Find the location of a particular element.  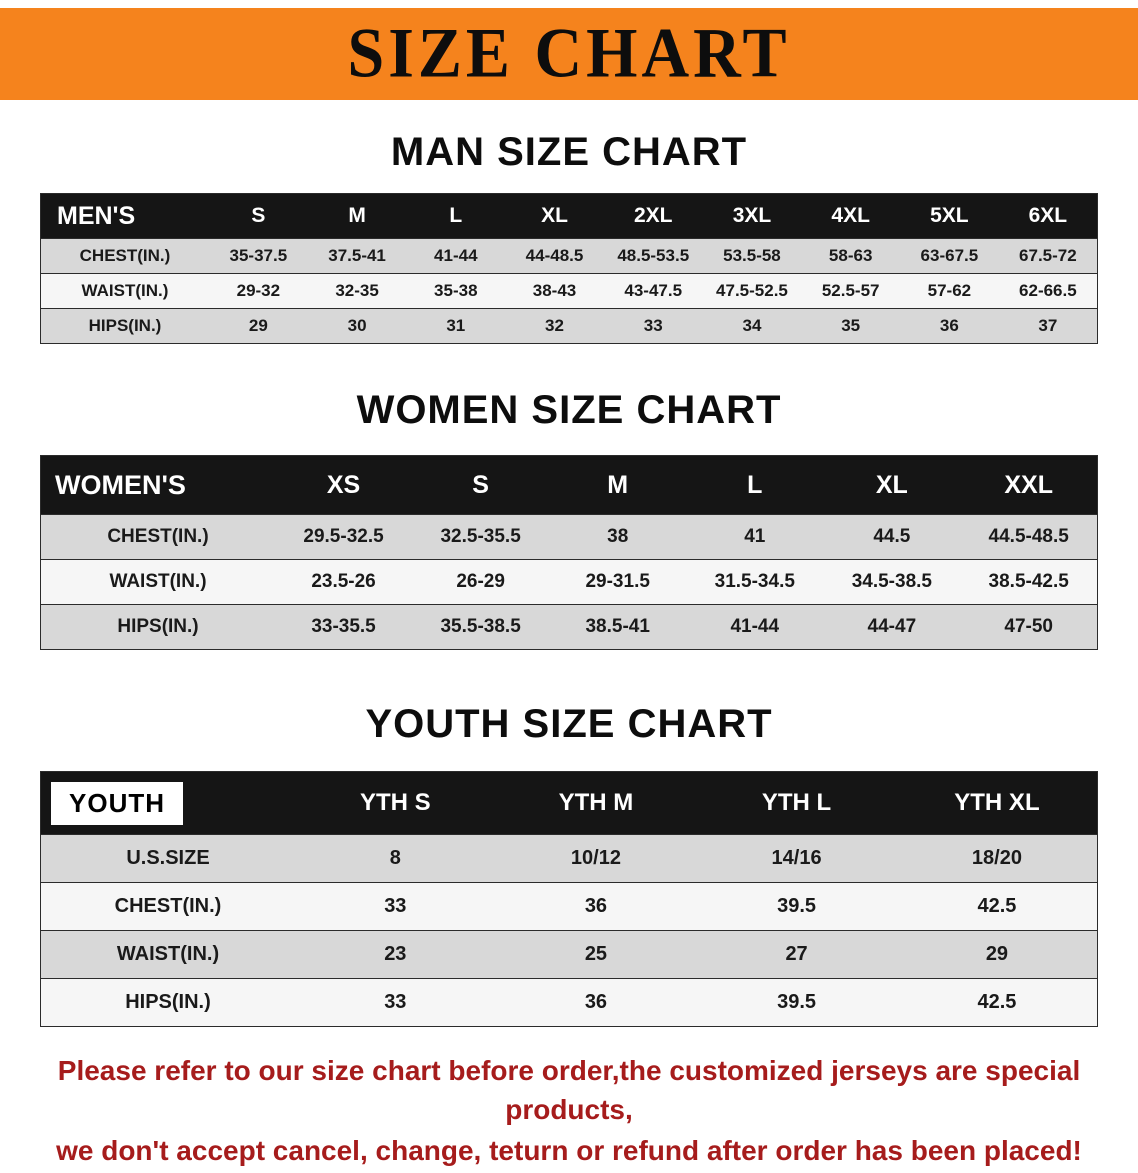

youth-heading: YOUTH SIZE CHART is located at coordinates (569, 724).